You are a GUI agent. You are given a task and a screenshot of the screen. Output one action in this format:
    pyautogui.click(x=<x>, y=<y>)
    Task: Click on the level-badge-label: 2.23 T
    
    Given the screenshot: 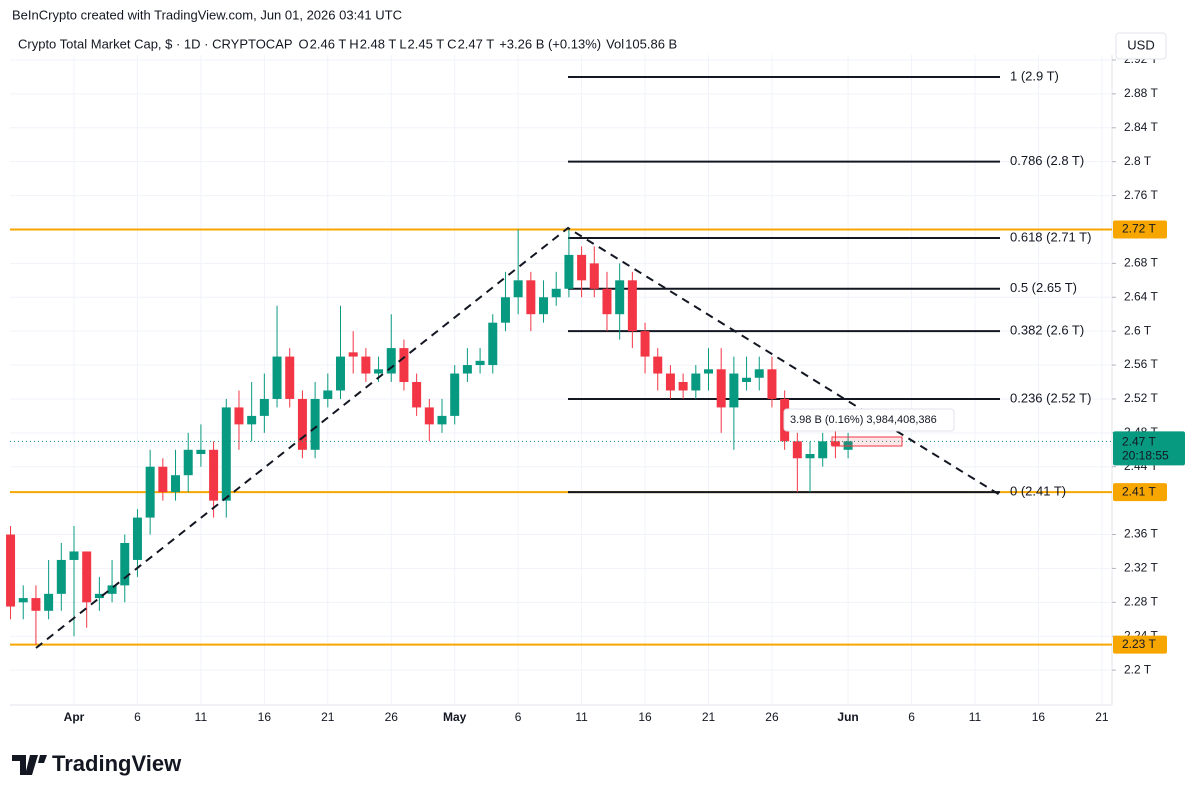 What is the action you would take?
    pyautogui.click(x=1139, y=644)
    